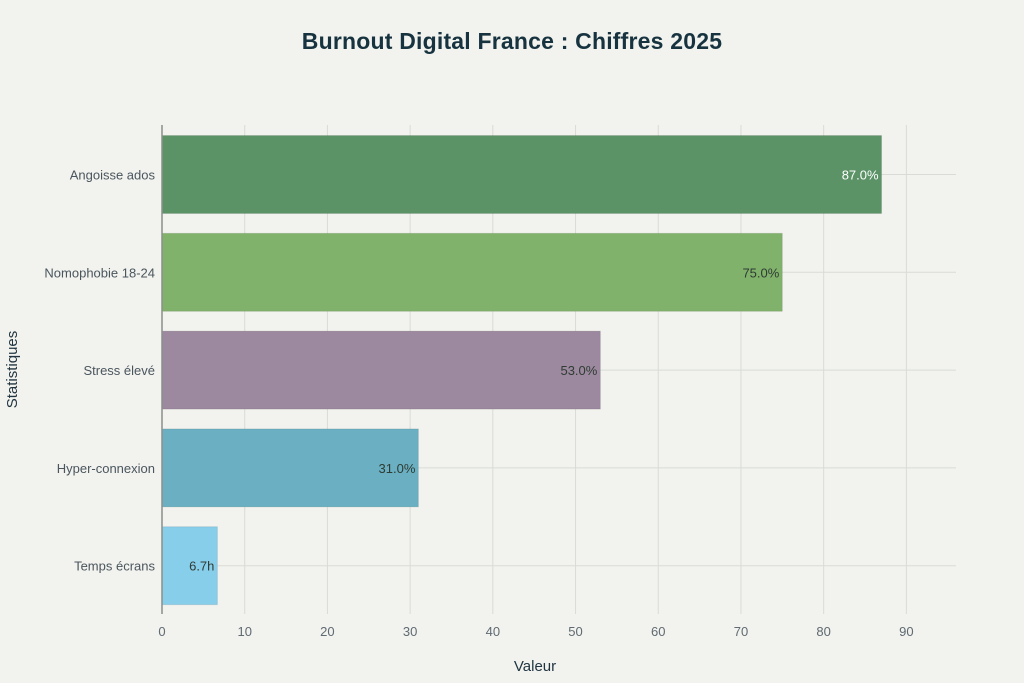  I want to click on data-label-2: 53.0%, so click(578, 370).